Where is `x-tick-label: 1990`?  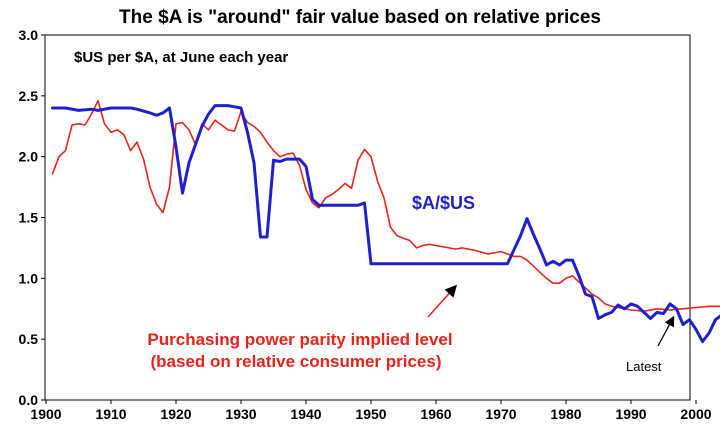
x-tick-label: 1990 is located at coordinates (630, 414).